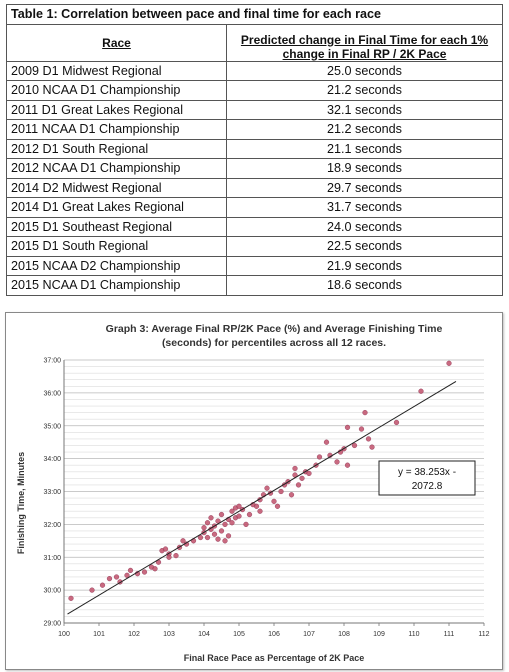 This screenshot has height=672, width=509. Describe the element at coordinates (364, 168) in the screenshot. I see `predicted-change-cell: 18.9 seconds` at that location.